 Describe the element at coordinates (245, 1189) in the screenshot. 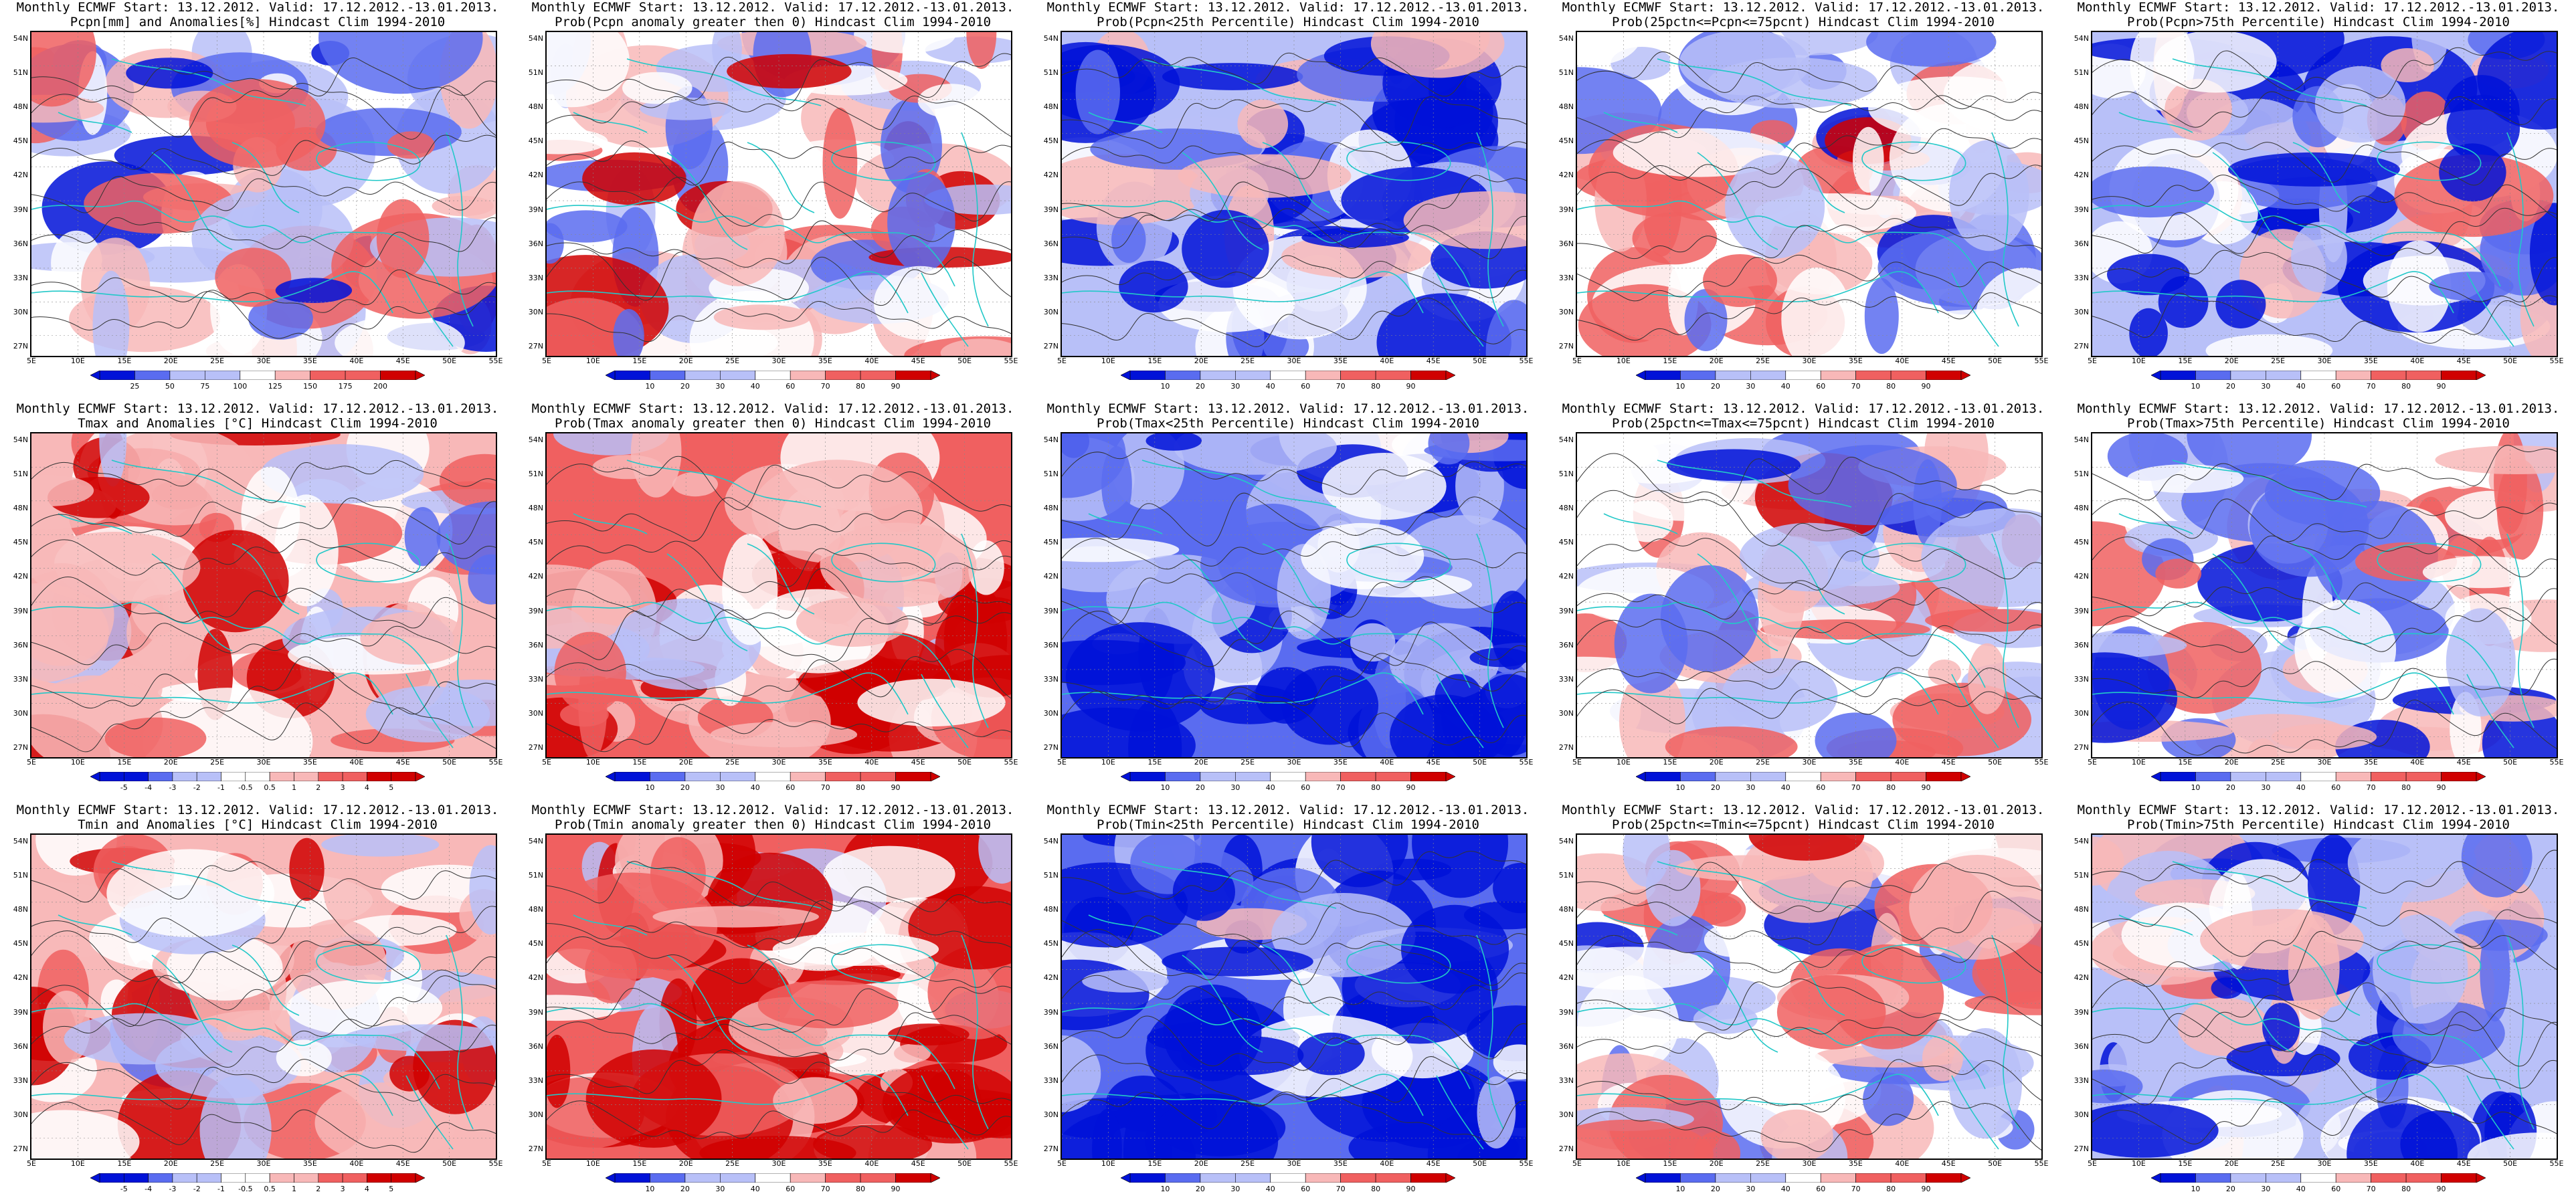

I see `colorbar-label: -0.5` at that location.